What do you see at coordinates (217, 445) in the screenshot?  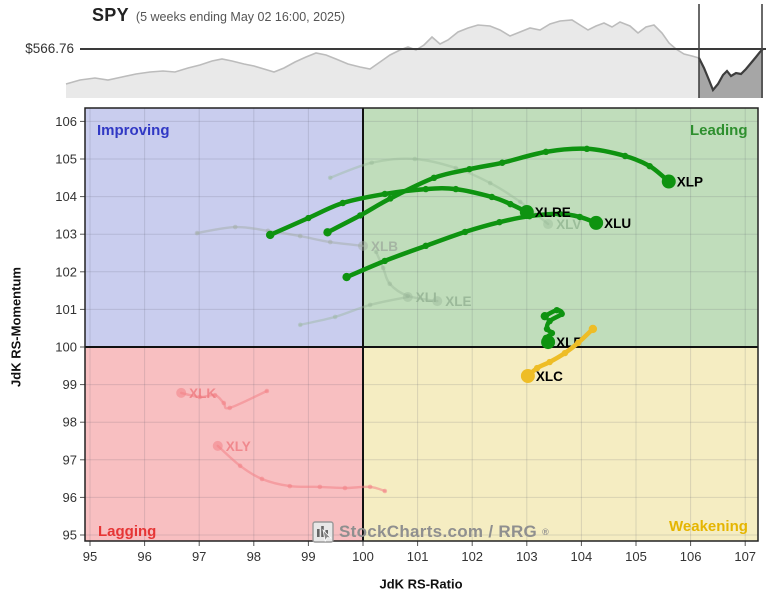 I see `head-dot-xly` at bounding box center [217, 445].